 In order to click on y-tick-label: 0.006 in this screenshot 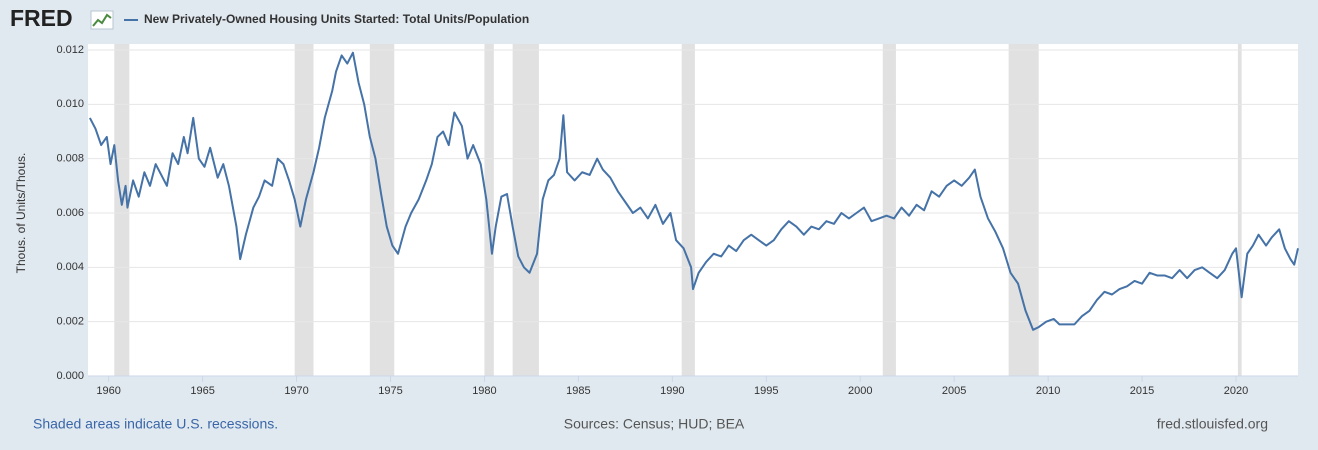, I will do `click(70, 213)`.